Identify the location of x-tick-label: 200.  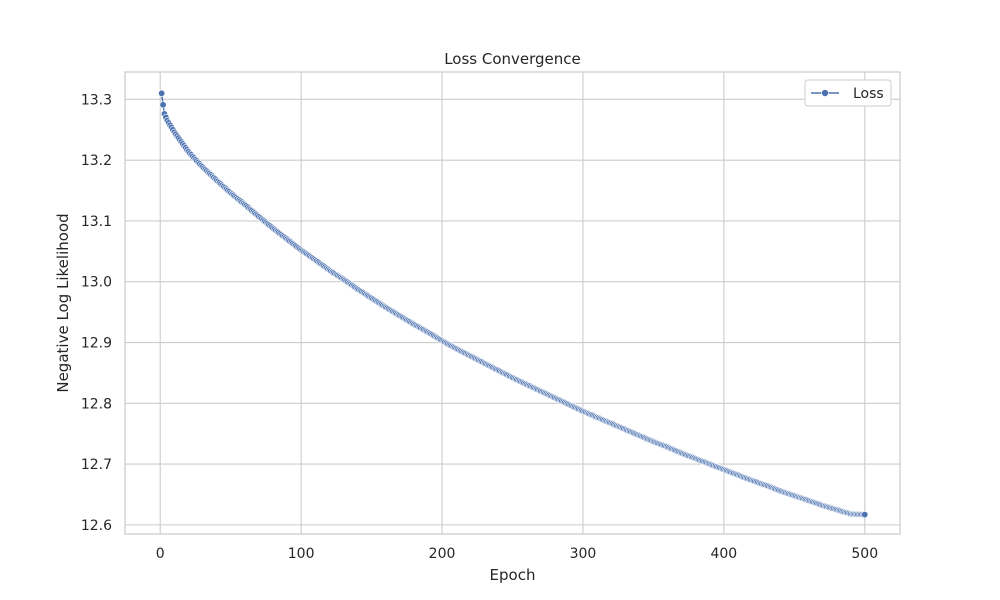
(442, 554).